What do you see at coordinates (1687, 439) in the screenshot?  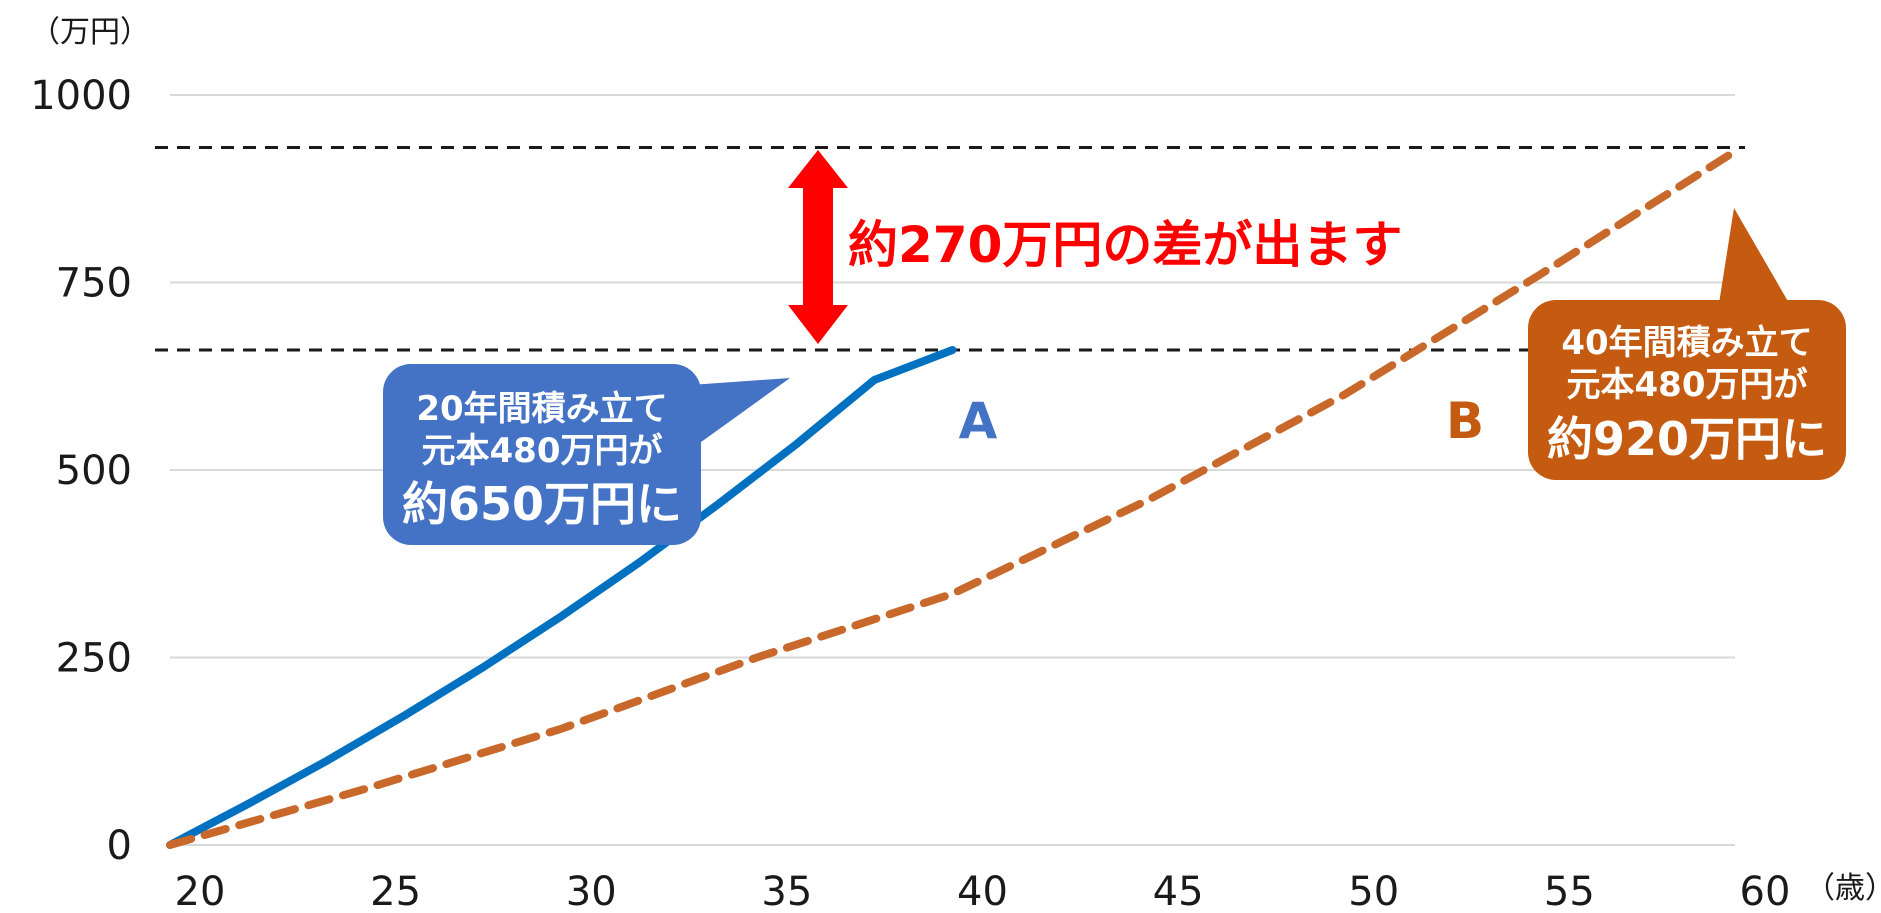 I see `callout-b-line3: 約920万円に` at bounding box center [1687, 439].